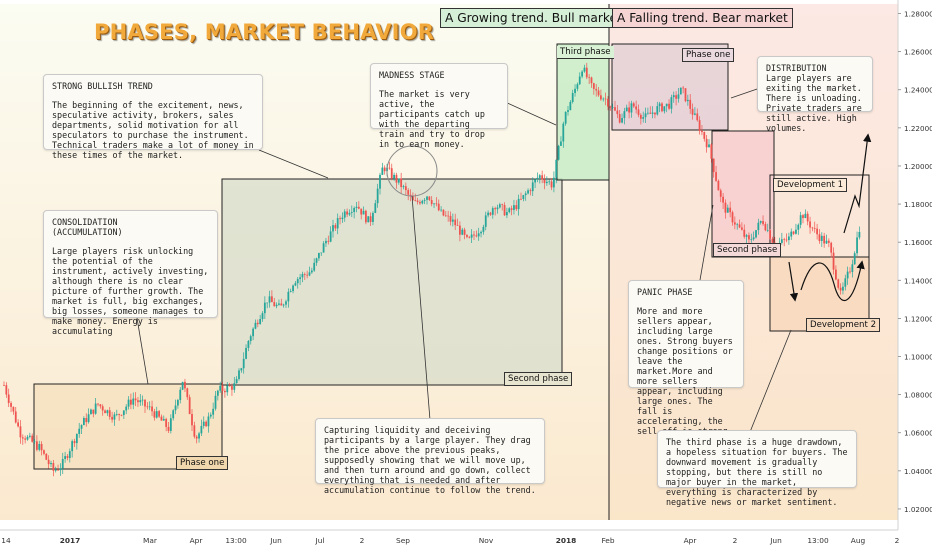  I want to click on price-axis, so click(915, 275).